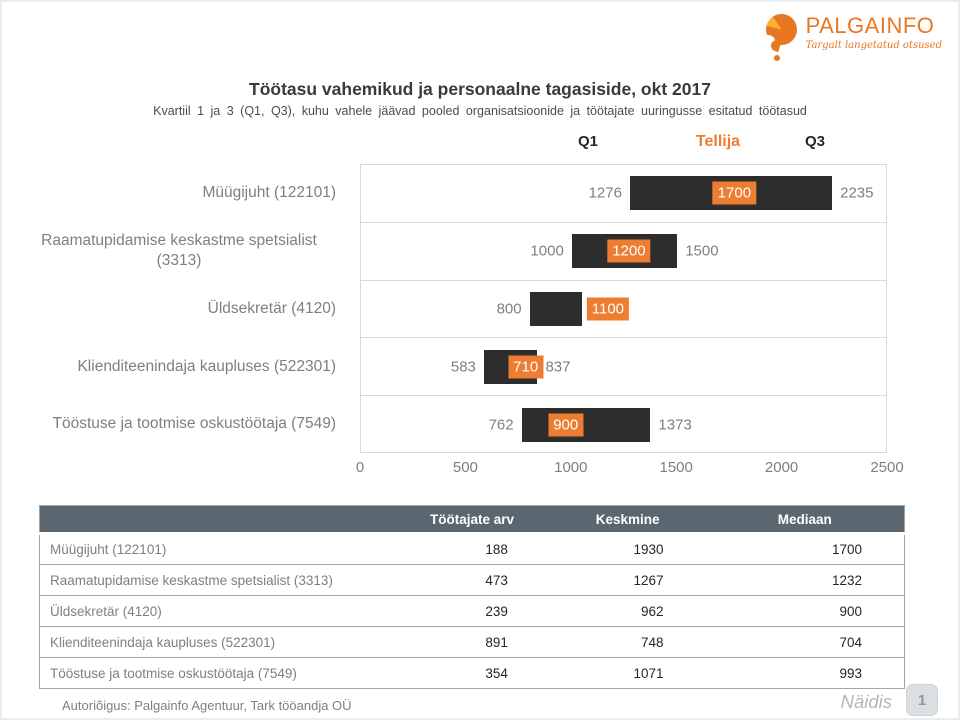 The height and width of the screenshot is (720, 960). Describe the element at coordinates (873, 46) in the screenshot. I see `logo-tagline: Targalt langetatud otsused` at that location.